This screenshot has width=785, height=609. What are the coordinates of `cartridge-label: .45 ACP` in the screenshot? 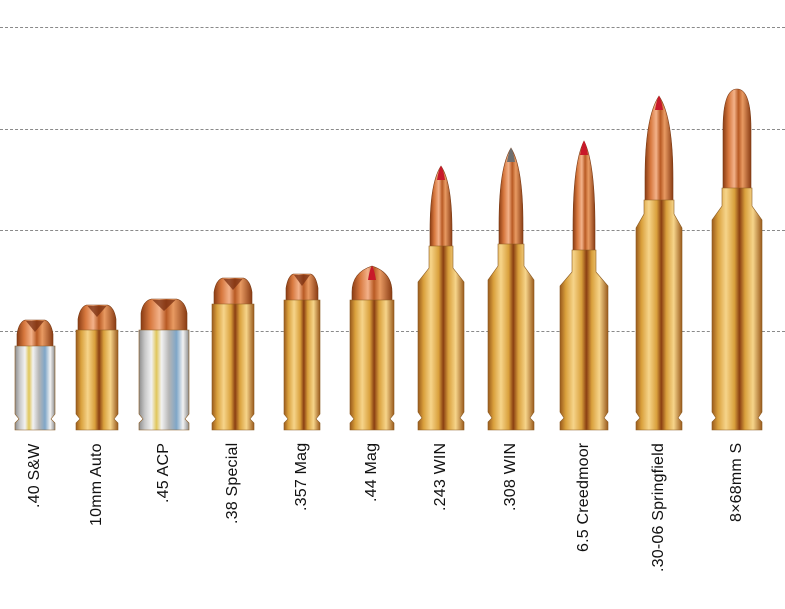 It's located at (163, 472).